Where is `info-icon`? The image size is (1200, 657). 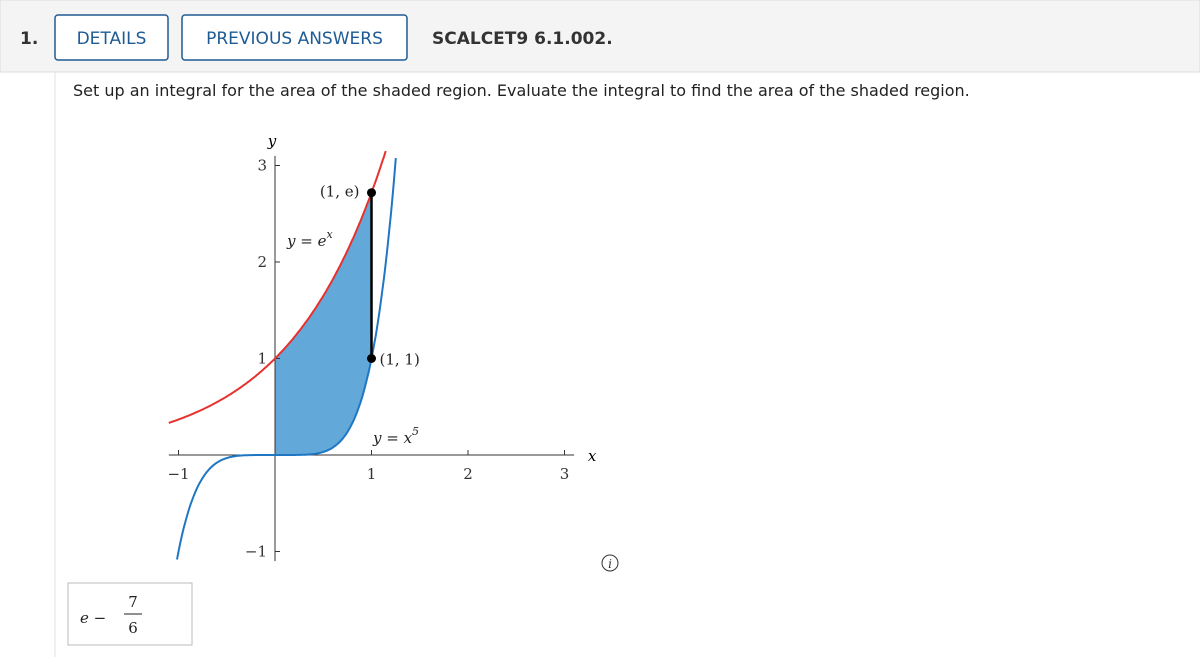 info-icon is located at coordinates (610, 563).